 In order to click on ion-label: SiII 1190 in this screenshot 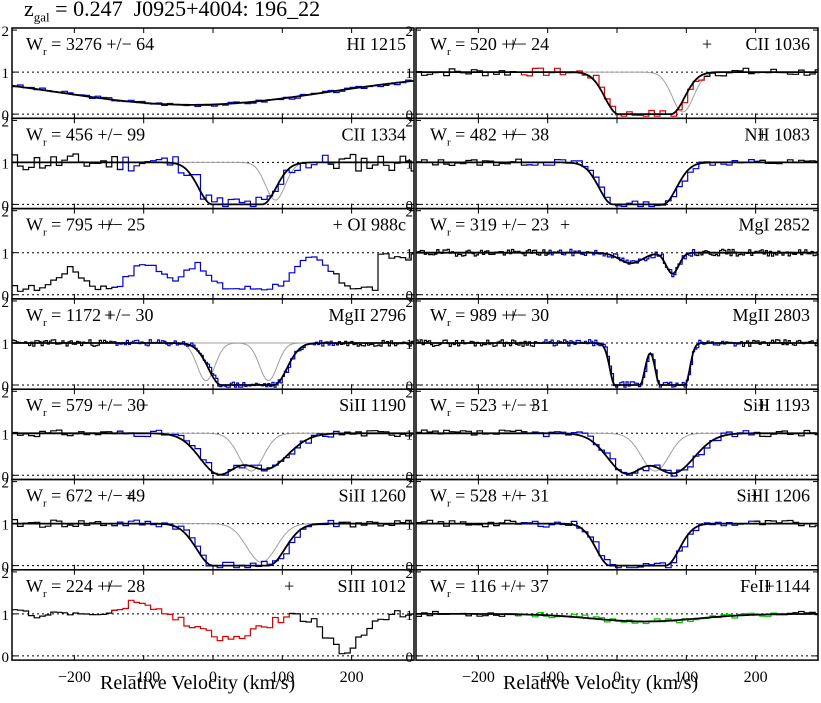, I will do `click(372, 405)`.